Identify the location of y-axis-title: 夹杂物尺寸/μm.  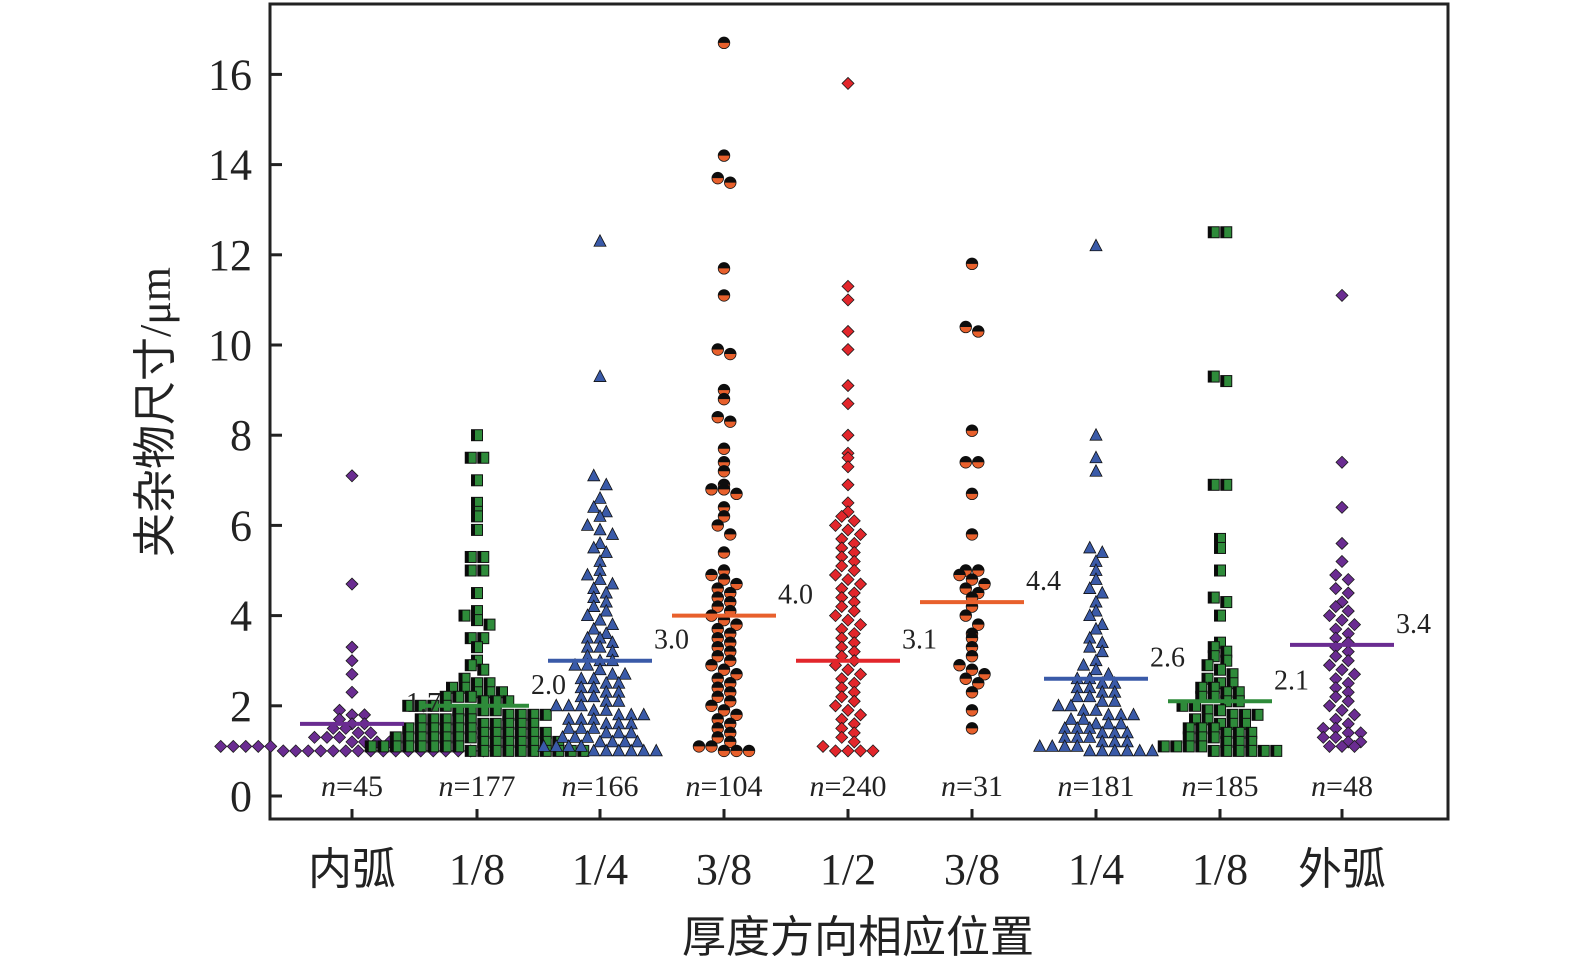
(155, 412).